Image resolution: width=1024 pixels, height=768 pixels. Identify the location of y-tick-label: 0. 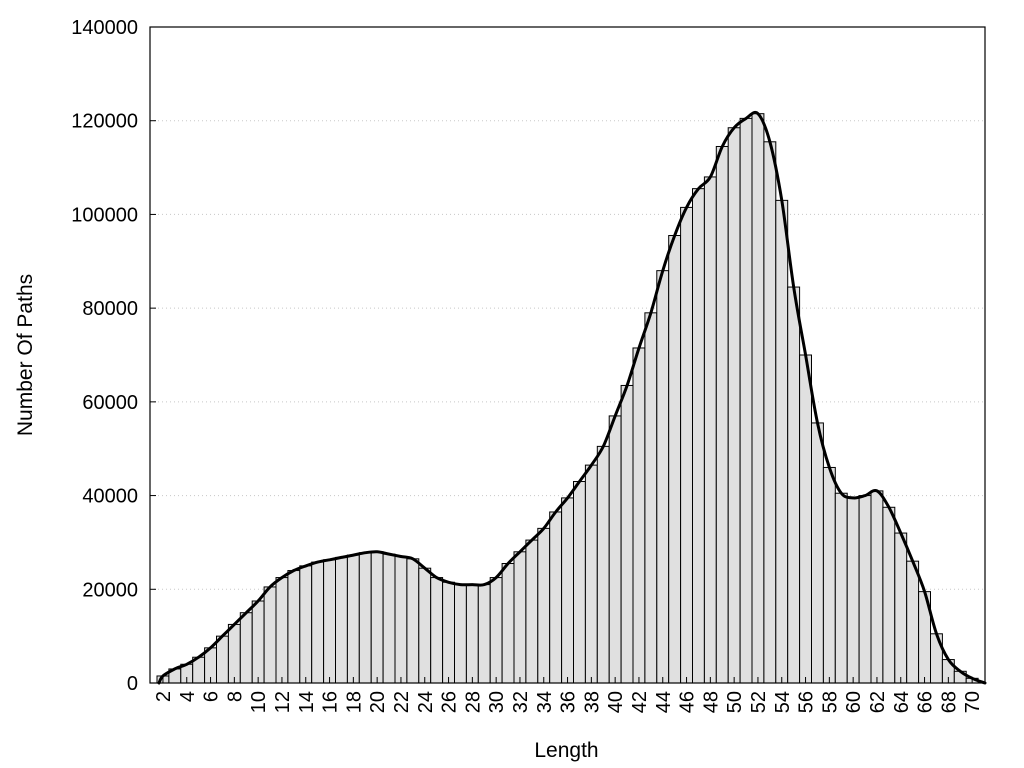
(132, 684).